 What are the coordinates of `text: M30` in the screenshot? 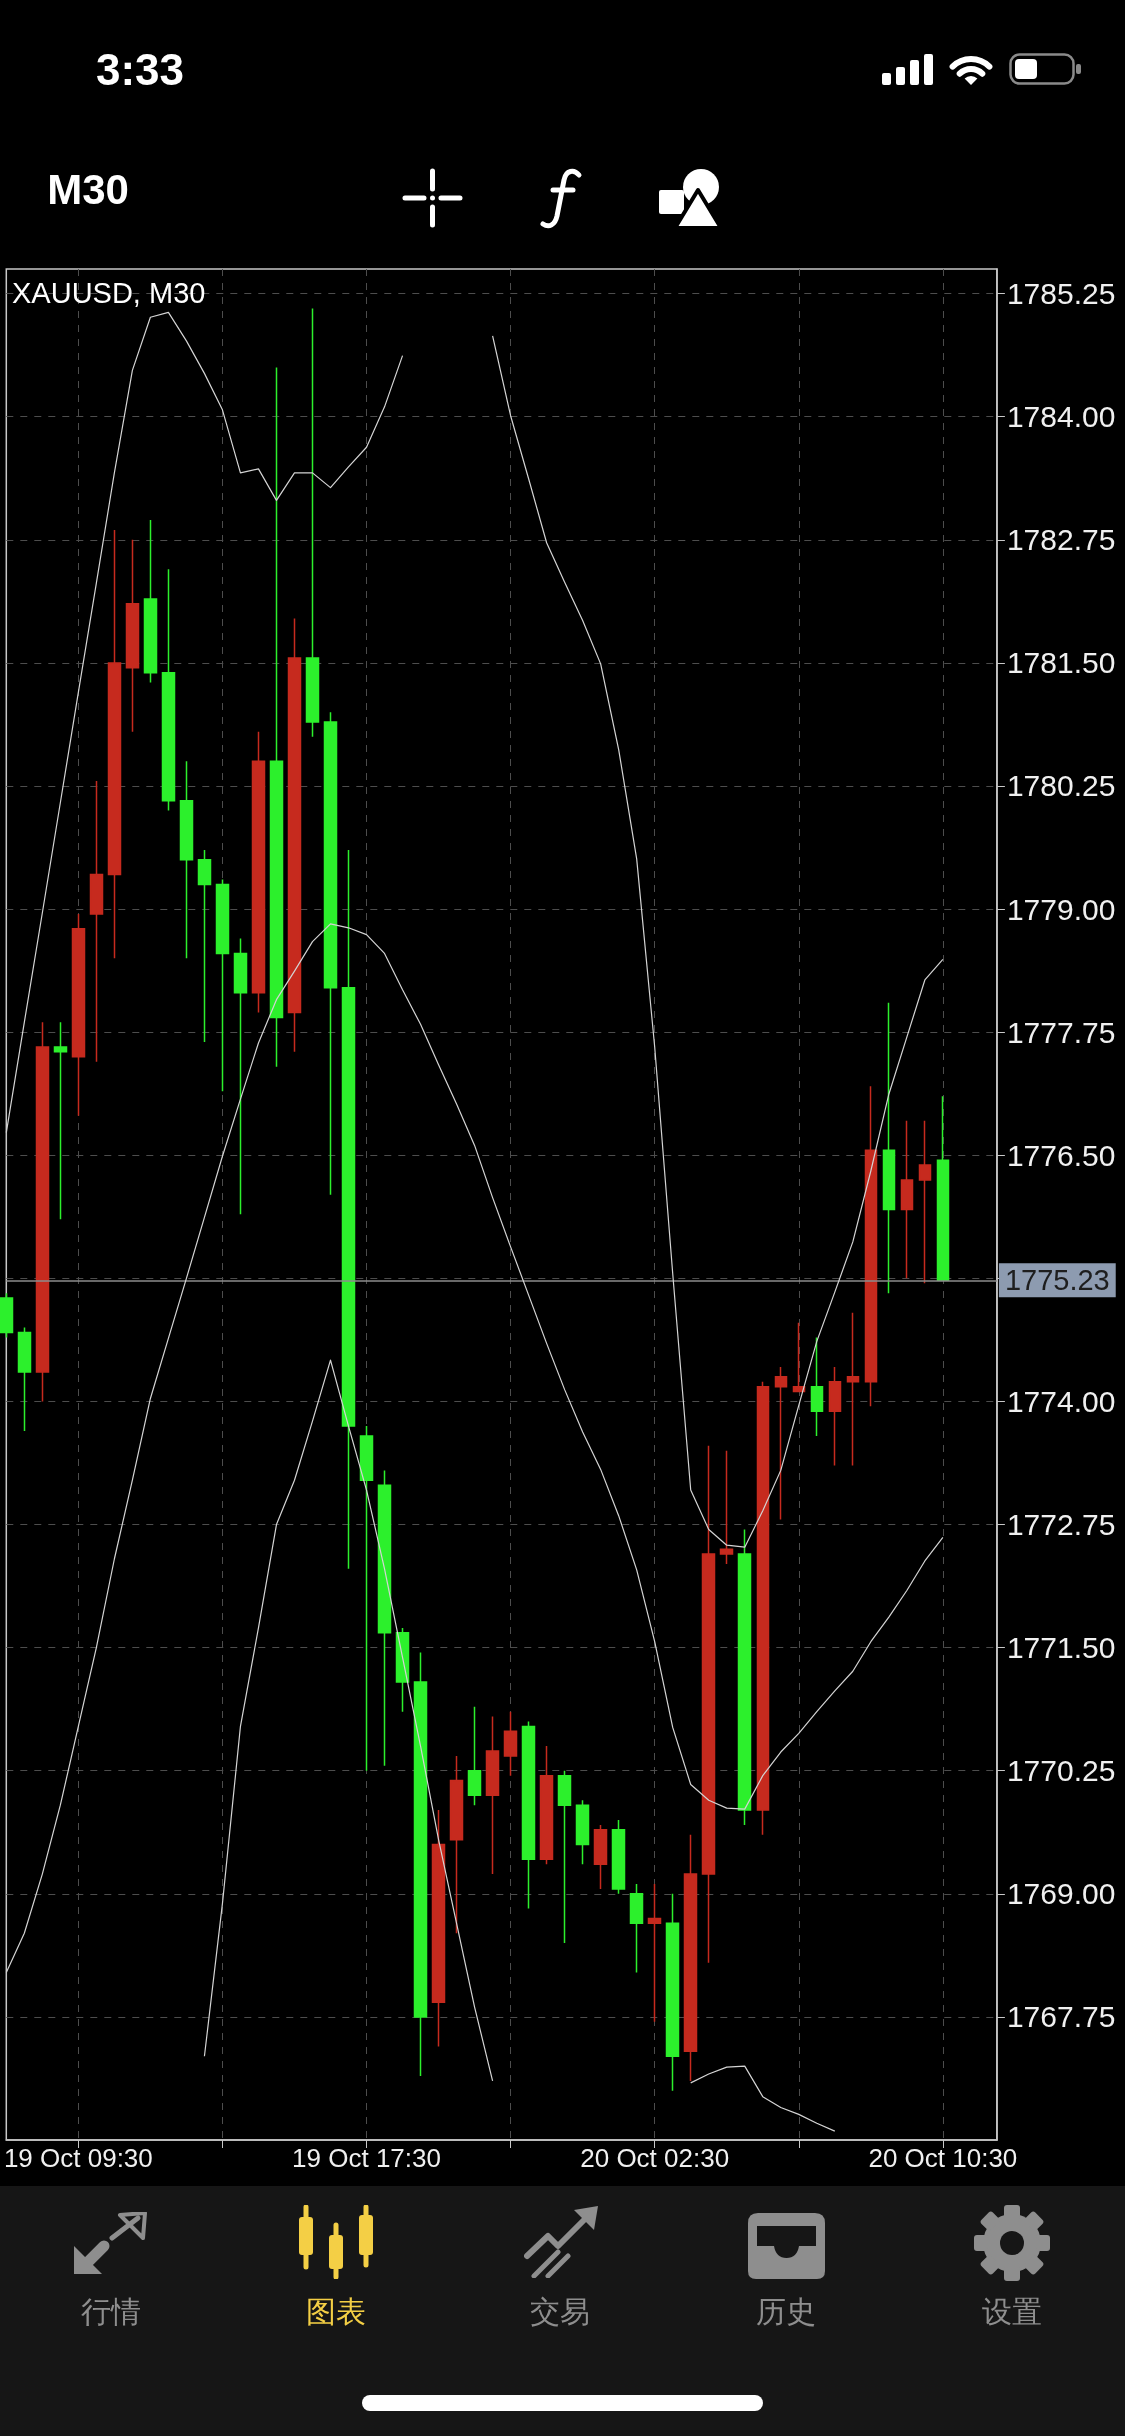 It's located at (88, 189).